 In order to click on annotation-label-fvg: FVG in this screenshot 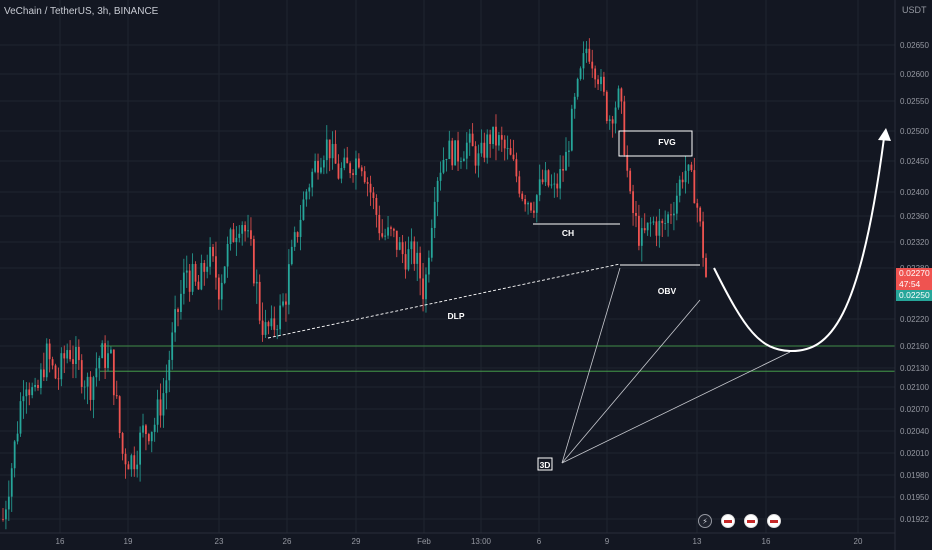, I will do `click(667, 142)`.